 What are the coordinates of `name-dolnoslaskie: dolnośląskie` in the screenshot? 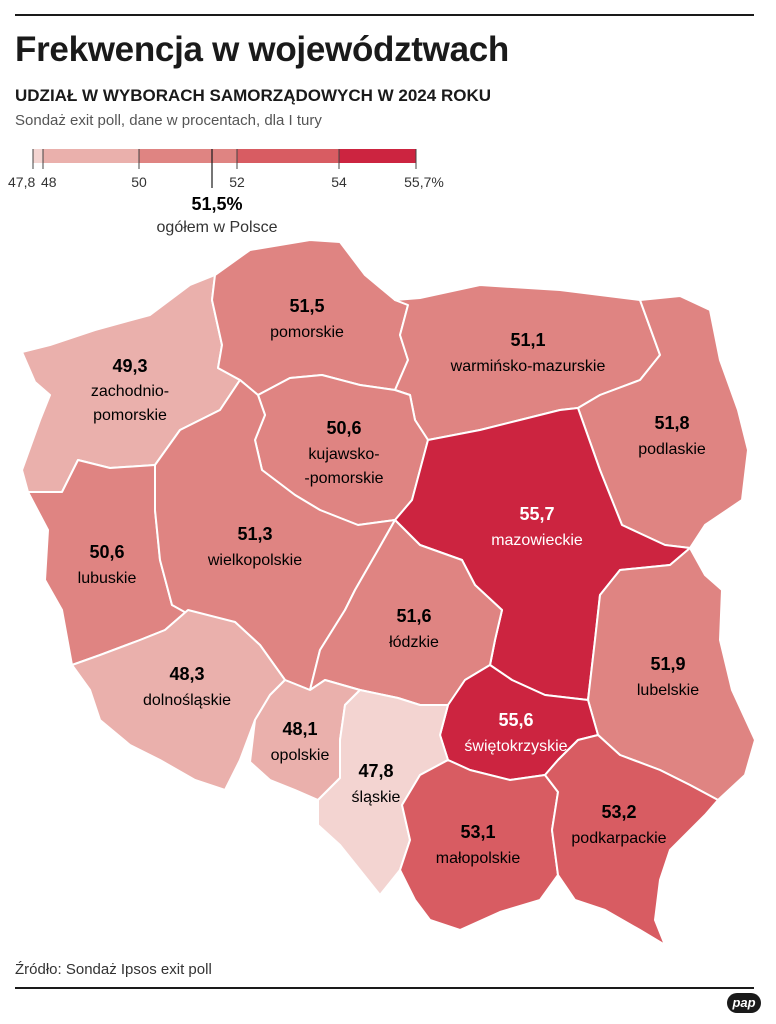 It's located at (187, 700).